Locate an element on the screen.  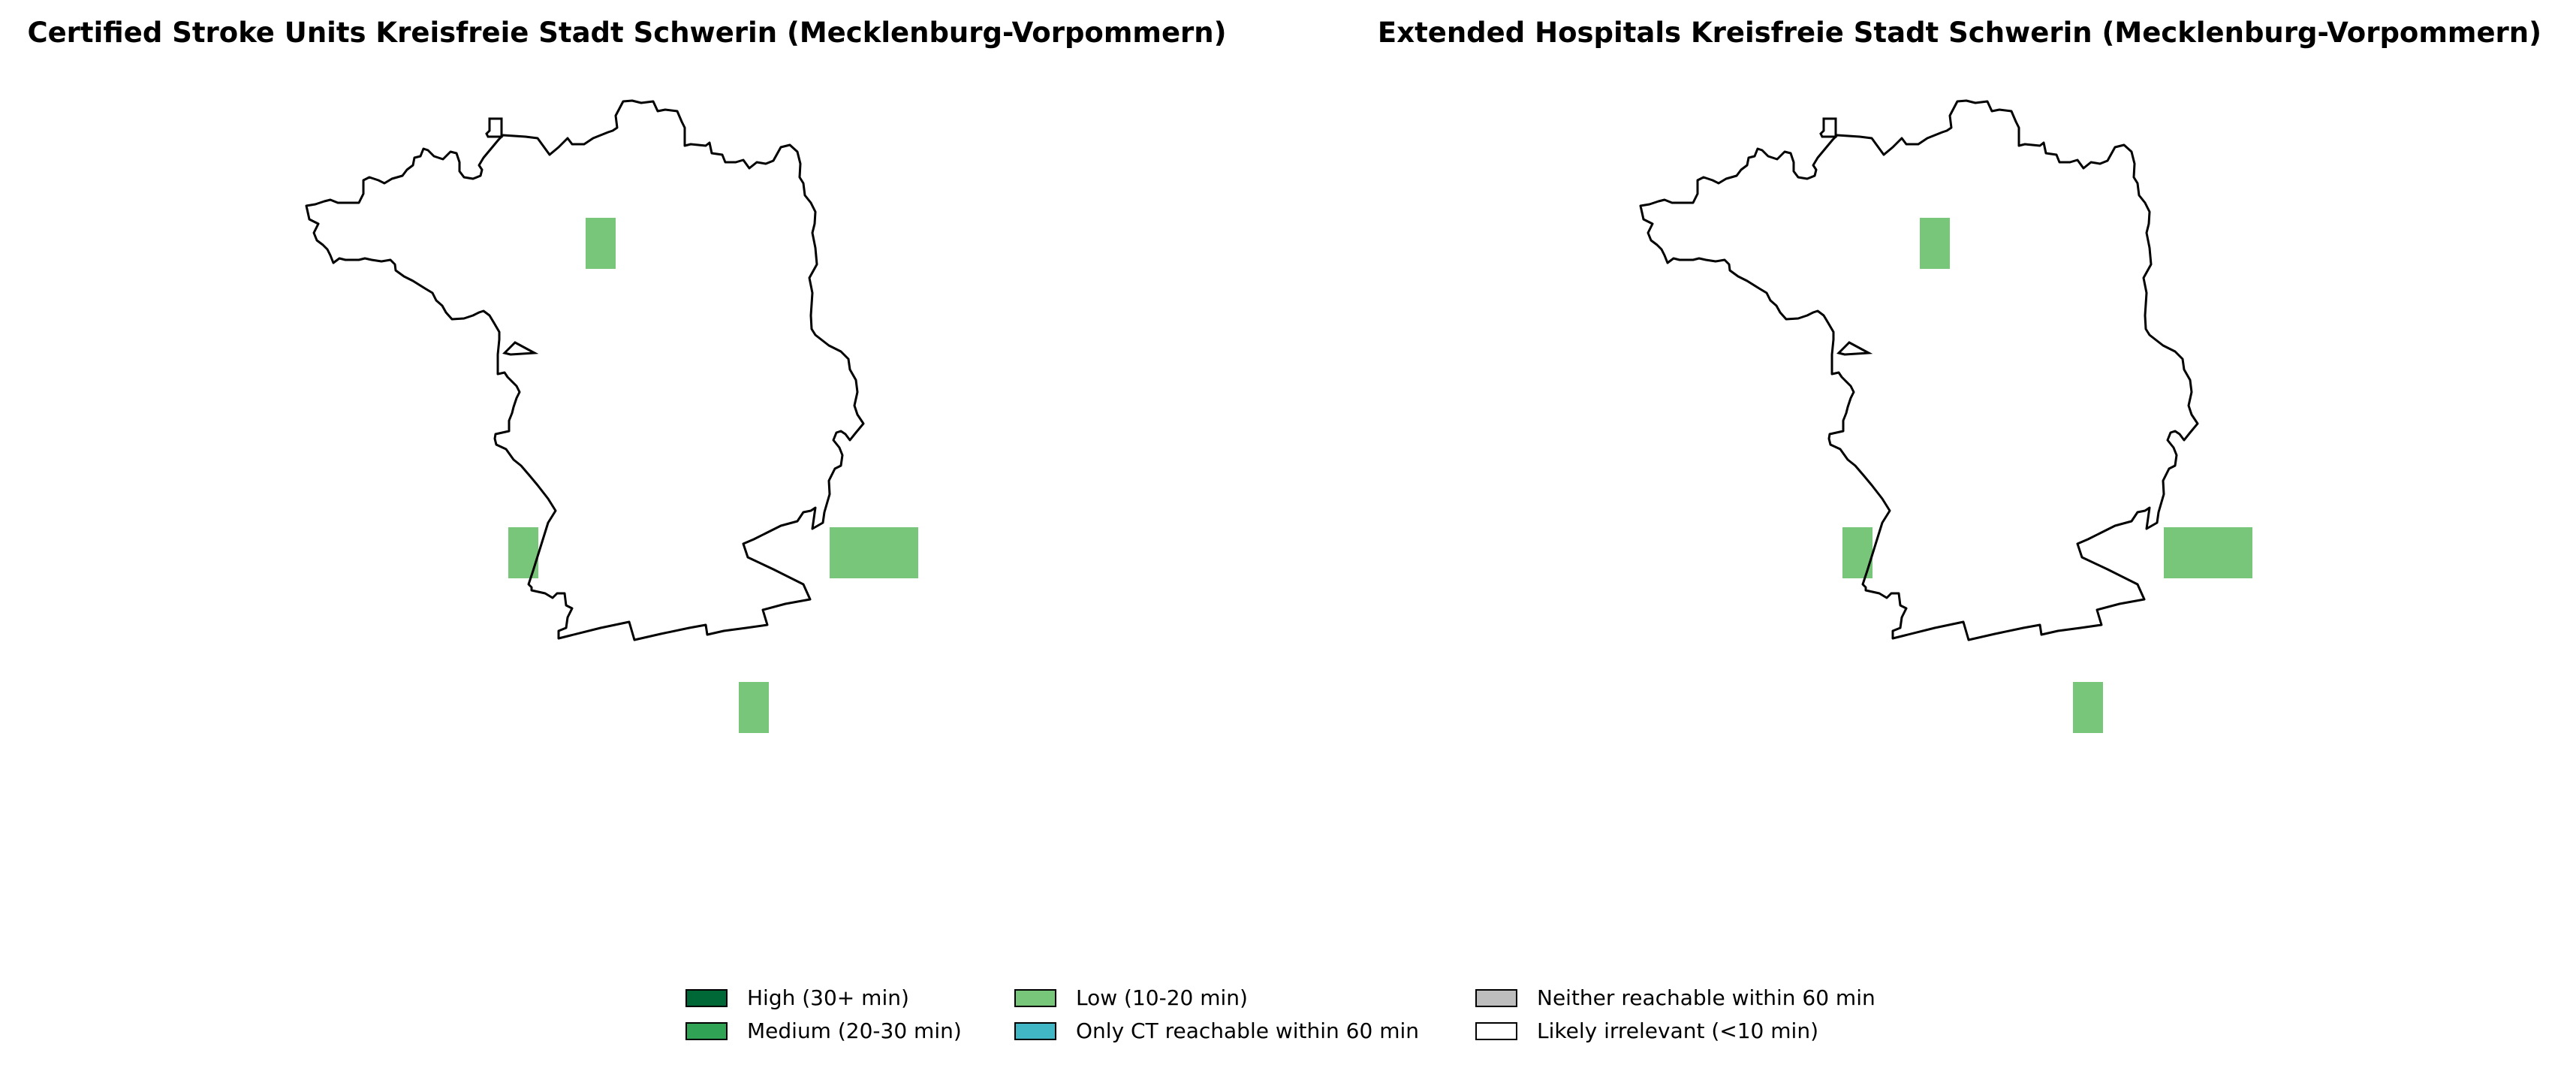
legend-item-neither: Neither reachable within 60 min is located at coordinates (1675, 998).